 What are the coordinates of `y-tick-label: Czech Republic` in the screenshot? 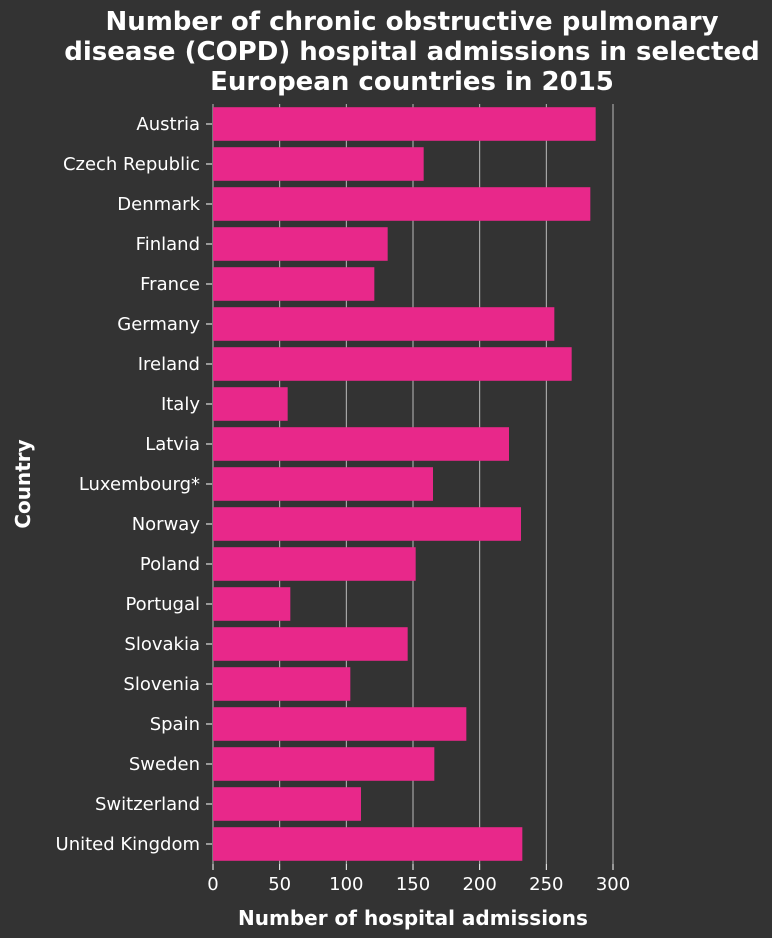 It's located at (131, 164).